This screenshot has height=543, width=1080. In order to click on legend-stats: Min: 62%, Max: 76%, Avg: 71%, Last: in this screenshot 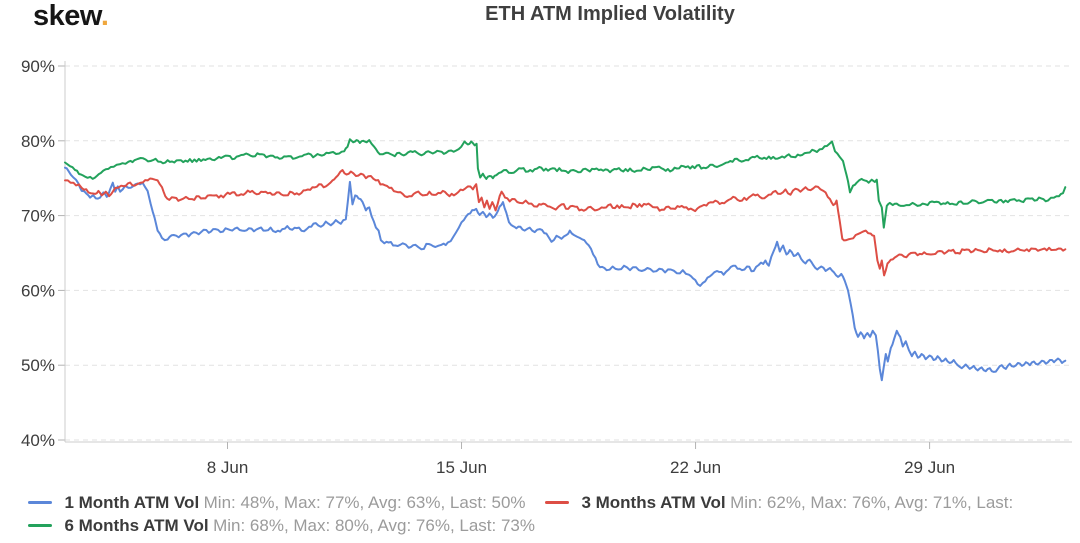, I will do `click(872, 502)`.